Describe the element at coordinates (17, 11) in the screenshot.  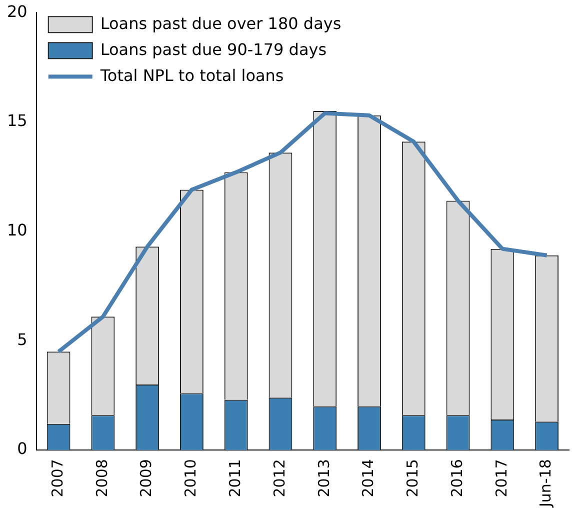
I see `y-tick-label: 20` at that location.